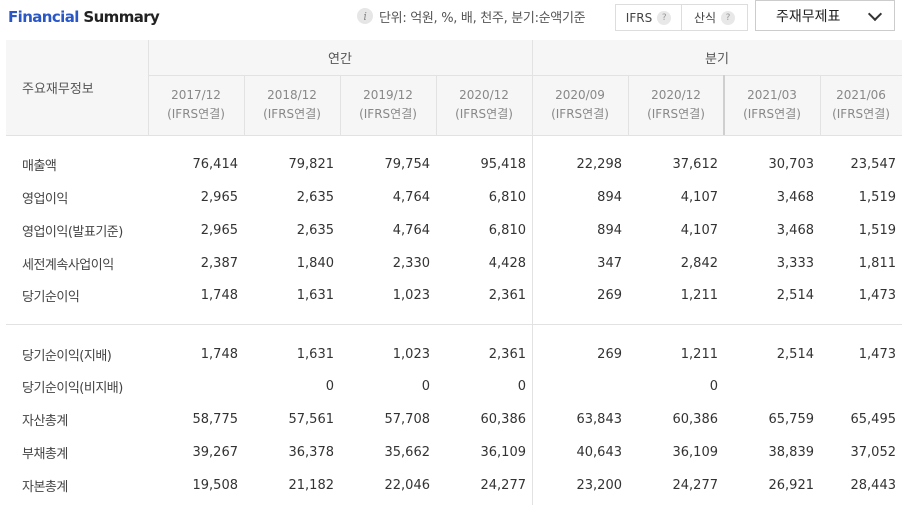  I want to click on table-cell: 3,333, so click(795, 263).